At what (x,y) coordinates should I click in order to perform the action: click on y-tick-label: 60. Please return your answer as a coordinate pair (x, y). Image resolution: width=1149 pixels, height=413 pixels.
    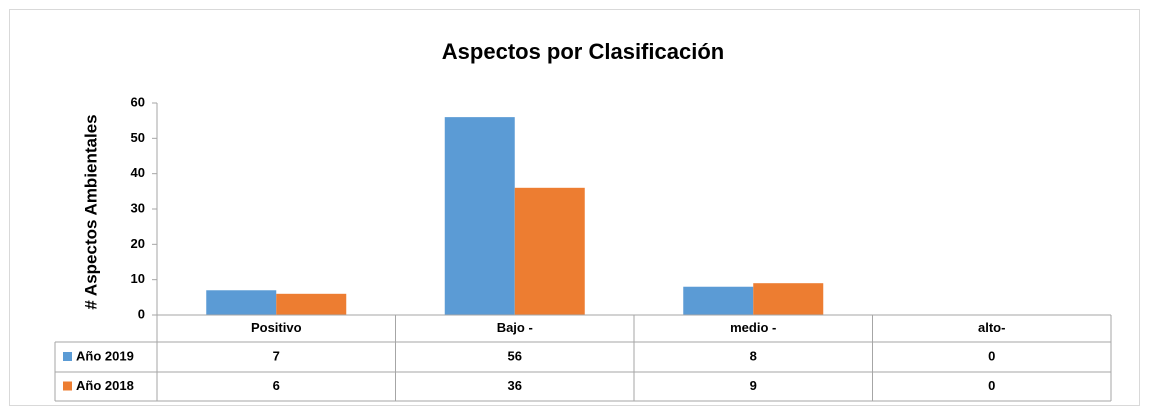
    Looking at the image, I should click on (138, 101).